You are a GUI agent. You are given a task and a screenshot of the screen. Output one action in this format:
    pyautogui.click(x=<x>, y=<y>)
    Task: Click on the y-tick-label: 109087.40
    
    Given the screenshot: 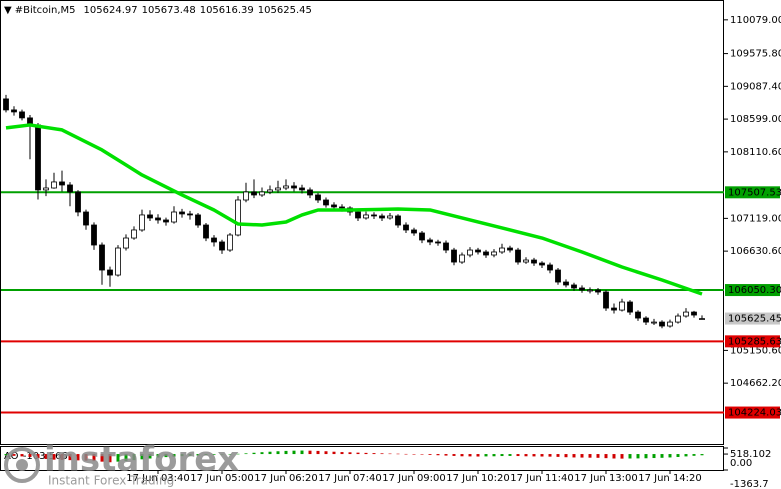 What is the action you would take?
    pyautogui.click(x=755, y=86)
    